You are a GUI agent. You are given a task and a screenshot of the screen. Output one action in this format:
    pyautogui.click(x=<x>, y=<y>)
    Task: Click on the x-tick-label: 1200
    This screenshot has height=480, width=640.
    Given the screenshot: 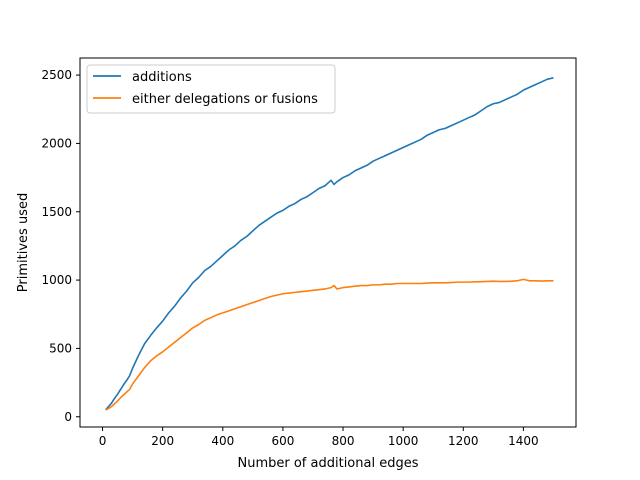 What is the action you would take?
    pyautogui.click(x=463, y=441)
    